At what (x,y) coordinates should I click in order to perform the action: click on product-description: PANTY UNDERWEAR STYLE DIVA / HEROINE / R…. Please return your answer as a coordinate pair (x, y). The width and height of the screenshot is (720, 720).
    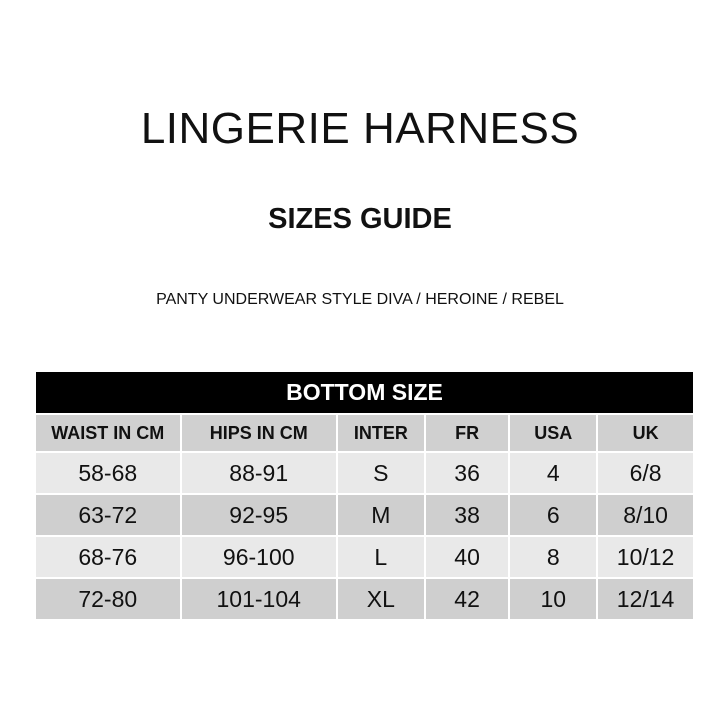
    Looking at the image, I should click on (360, 299).